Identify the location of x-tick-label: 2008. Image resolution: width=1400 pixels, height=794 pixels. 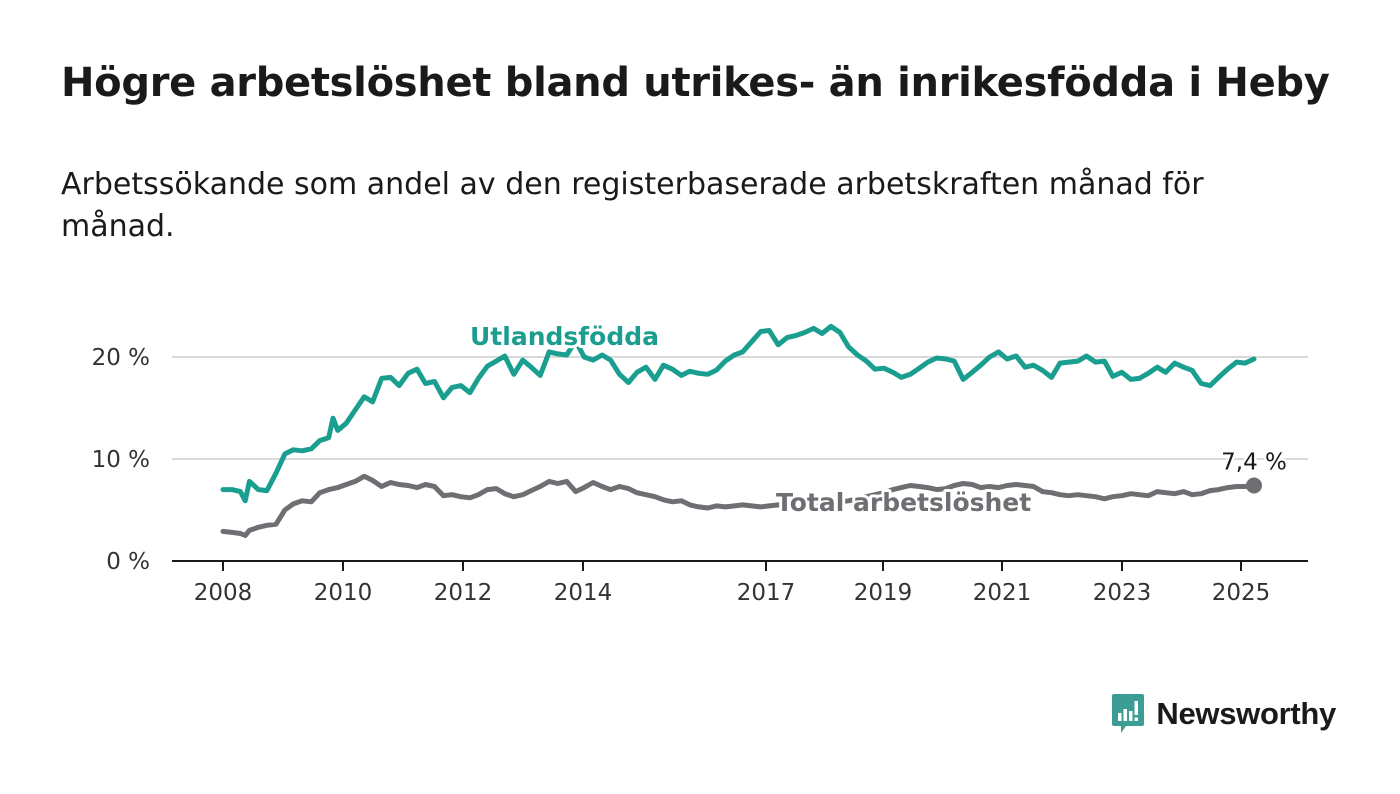
(223, 593).